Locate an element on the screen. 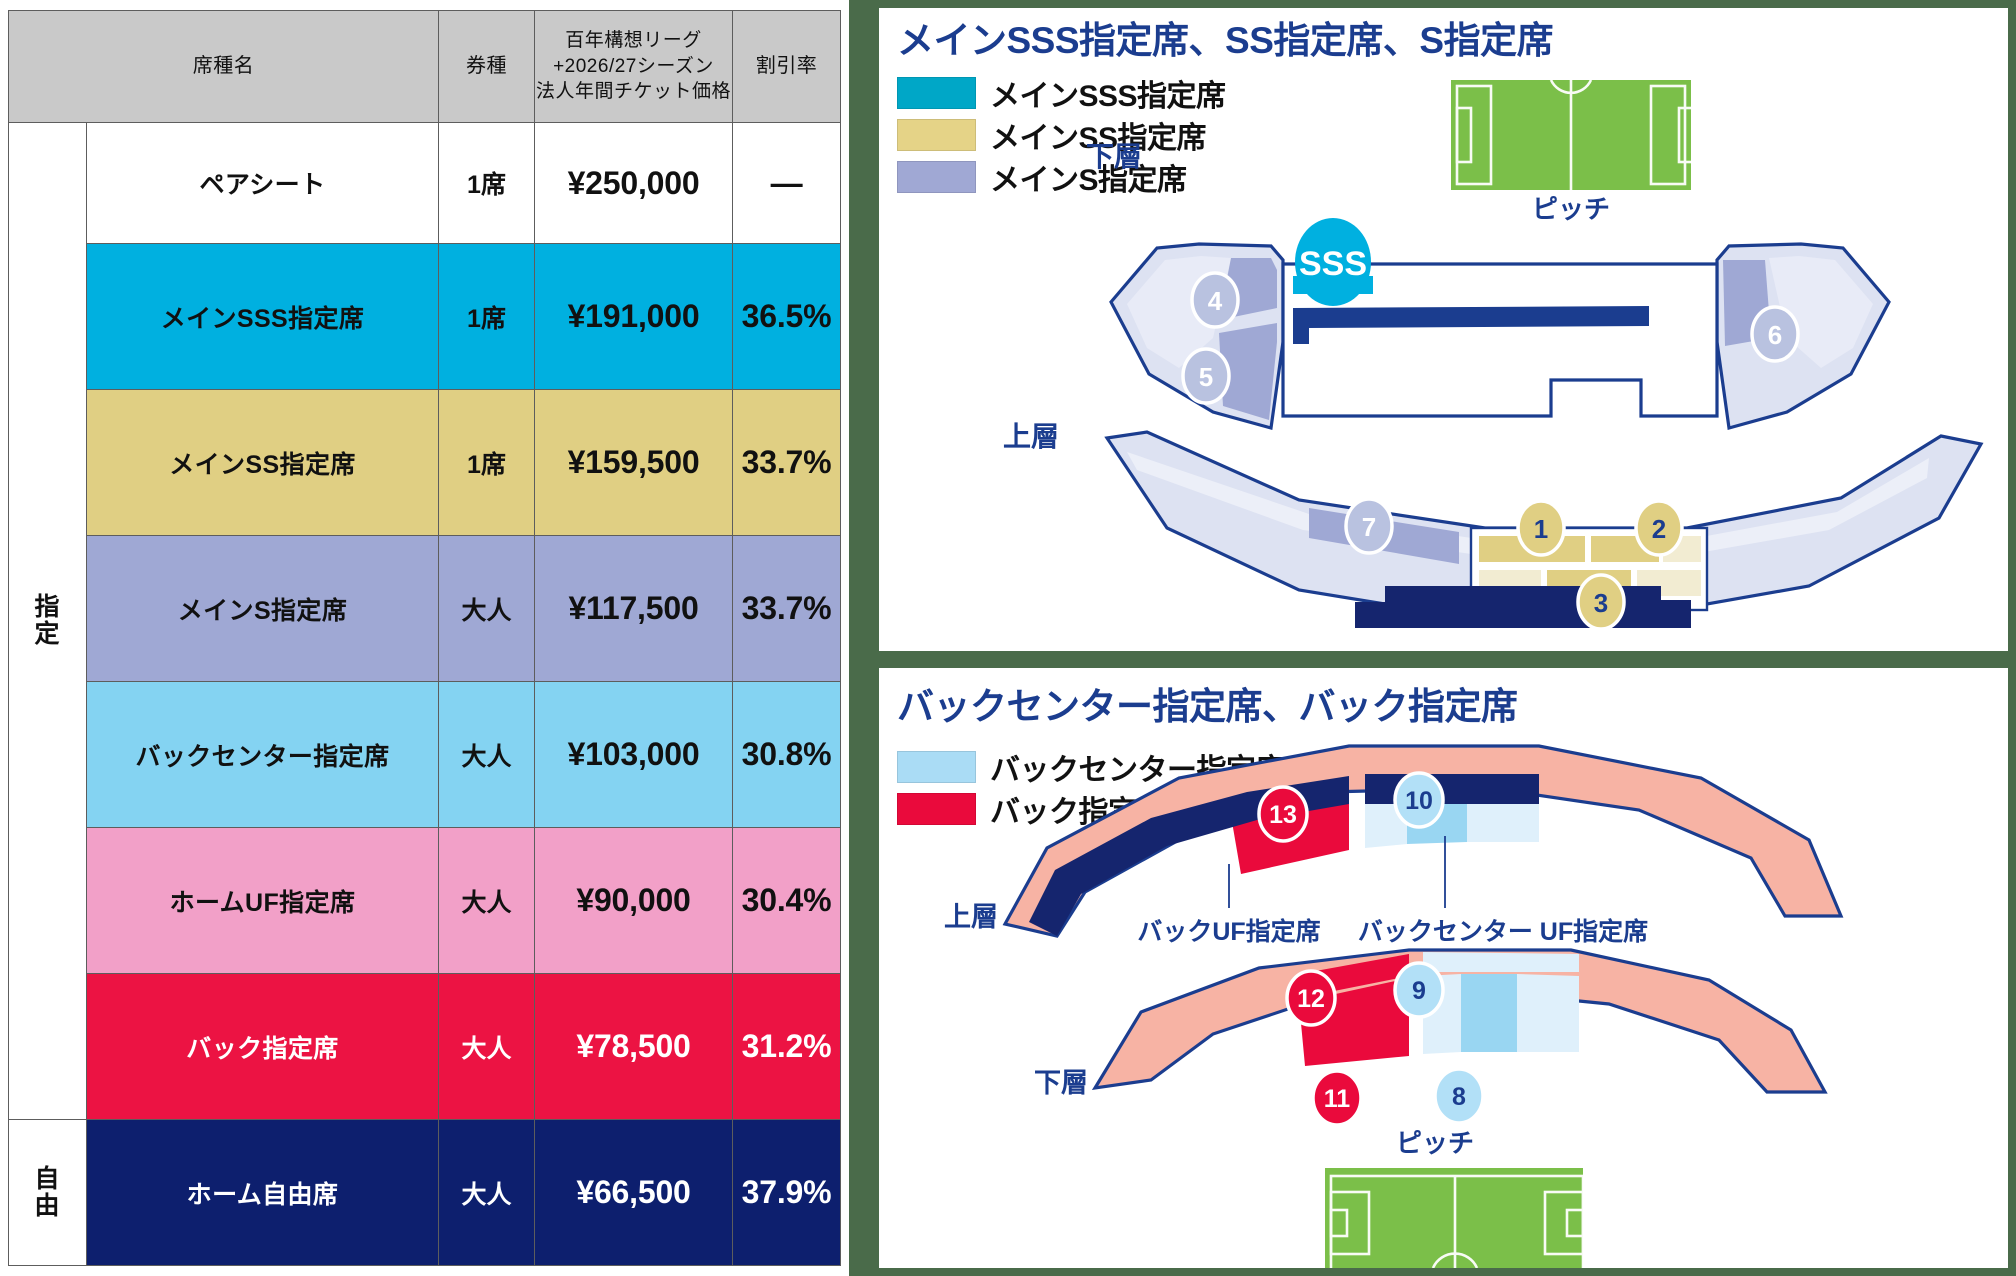  category-cell-自由: 自由 is located at coordinates (47, 1192).